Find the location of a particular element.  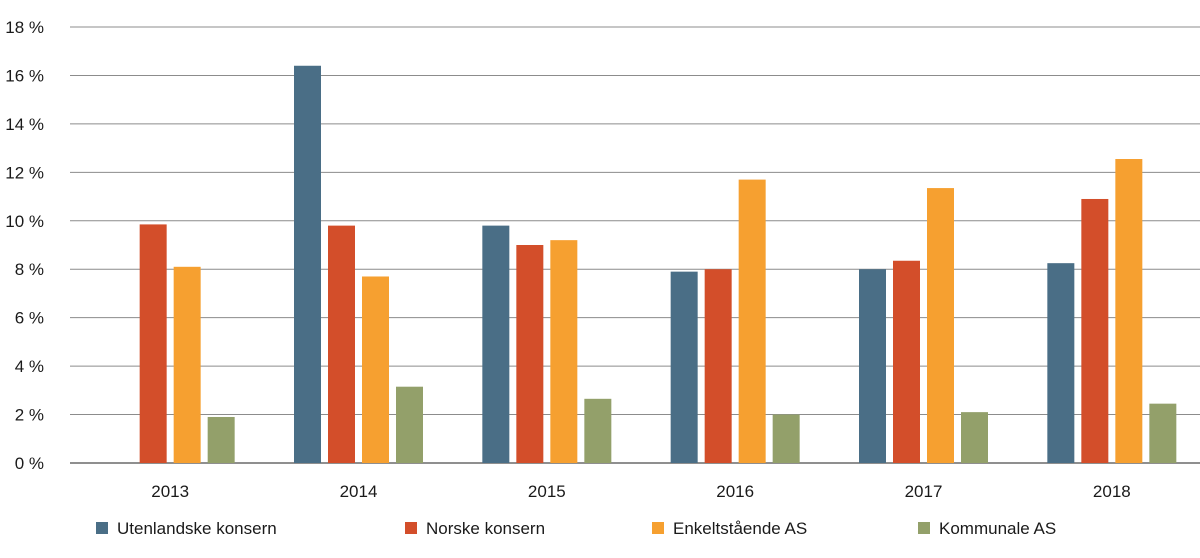

bar-enkeltst-ende-as-2013 is located at coordinates (187, 364).